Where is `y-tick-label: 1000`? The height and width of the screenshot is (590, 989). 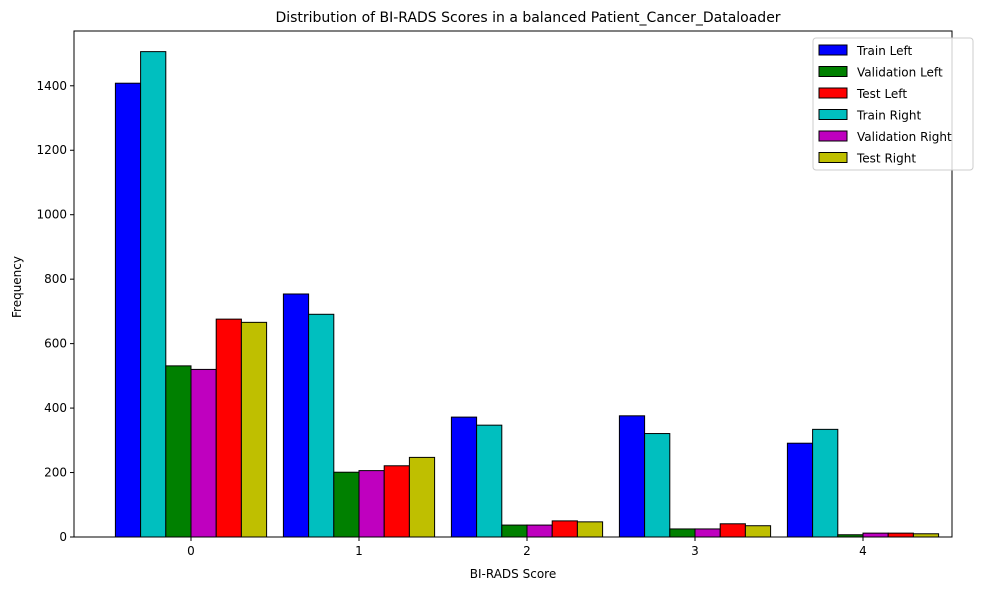
y-tick-label: 1000 is located at coordinates (51, 215).